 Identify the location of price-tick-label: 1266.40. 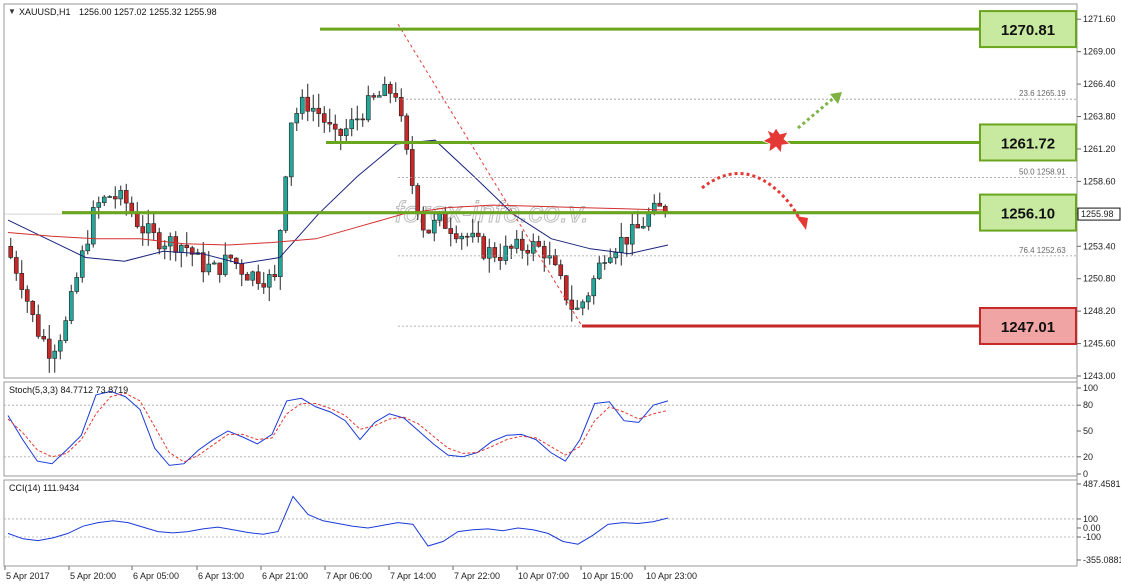
(1099, 84).